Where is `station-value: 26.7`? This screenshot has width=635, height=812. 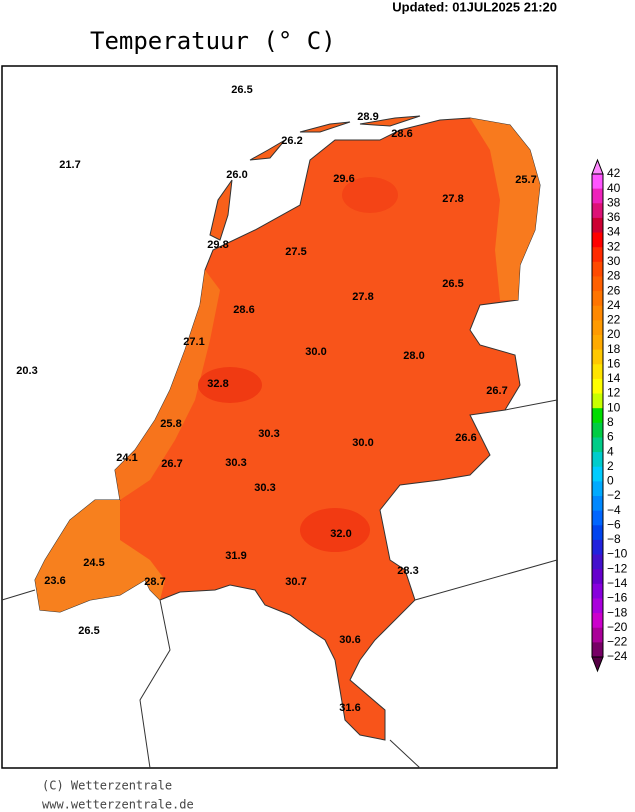
station-value: 26.7 is located at coordinates (496, 391).